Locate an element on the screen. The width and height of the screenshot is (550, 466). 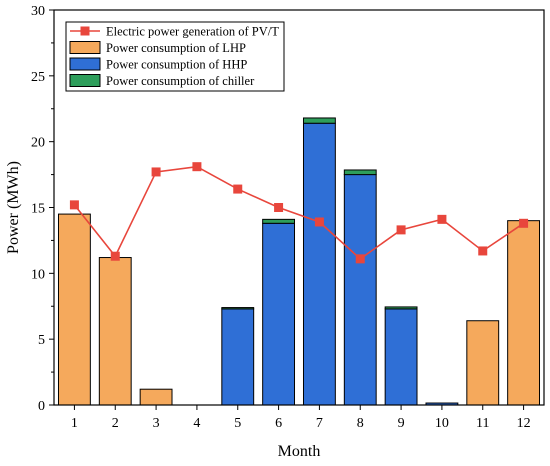
y-axis-title: Power (MWh) is located at coordinates (13, 207).